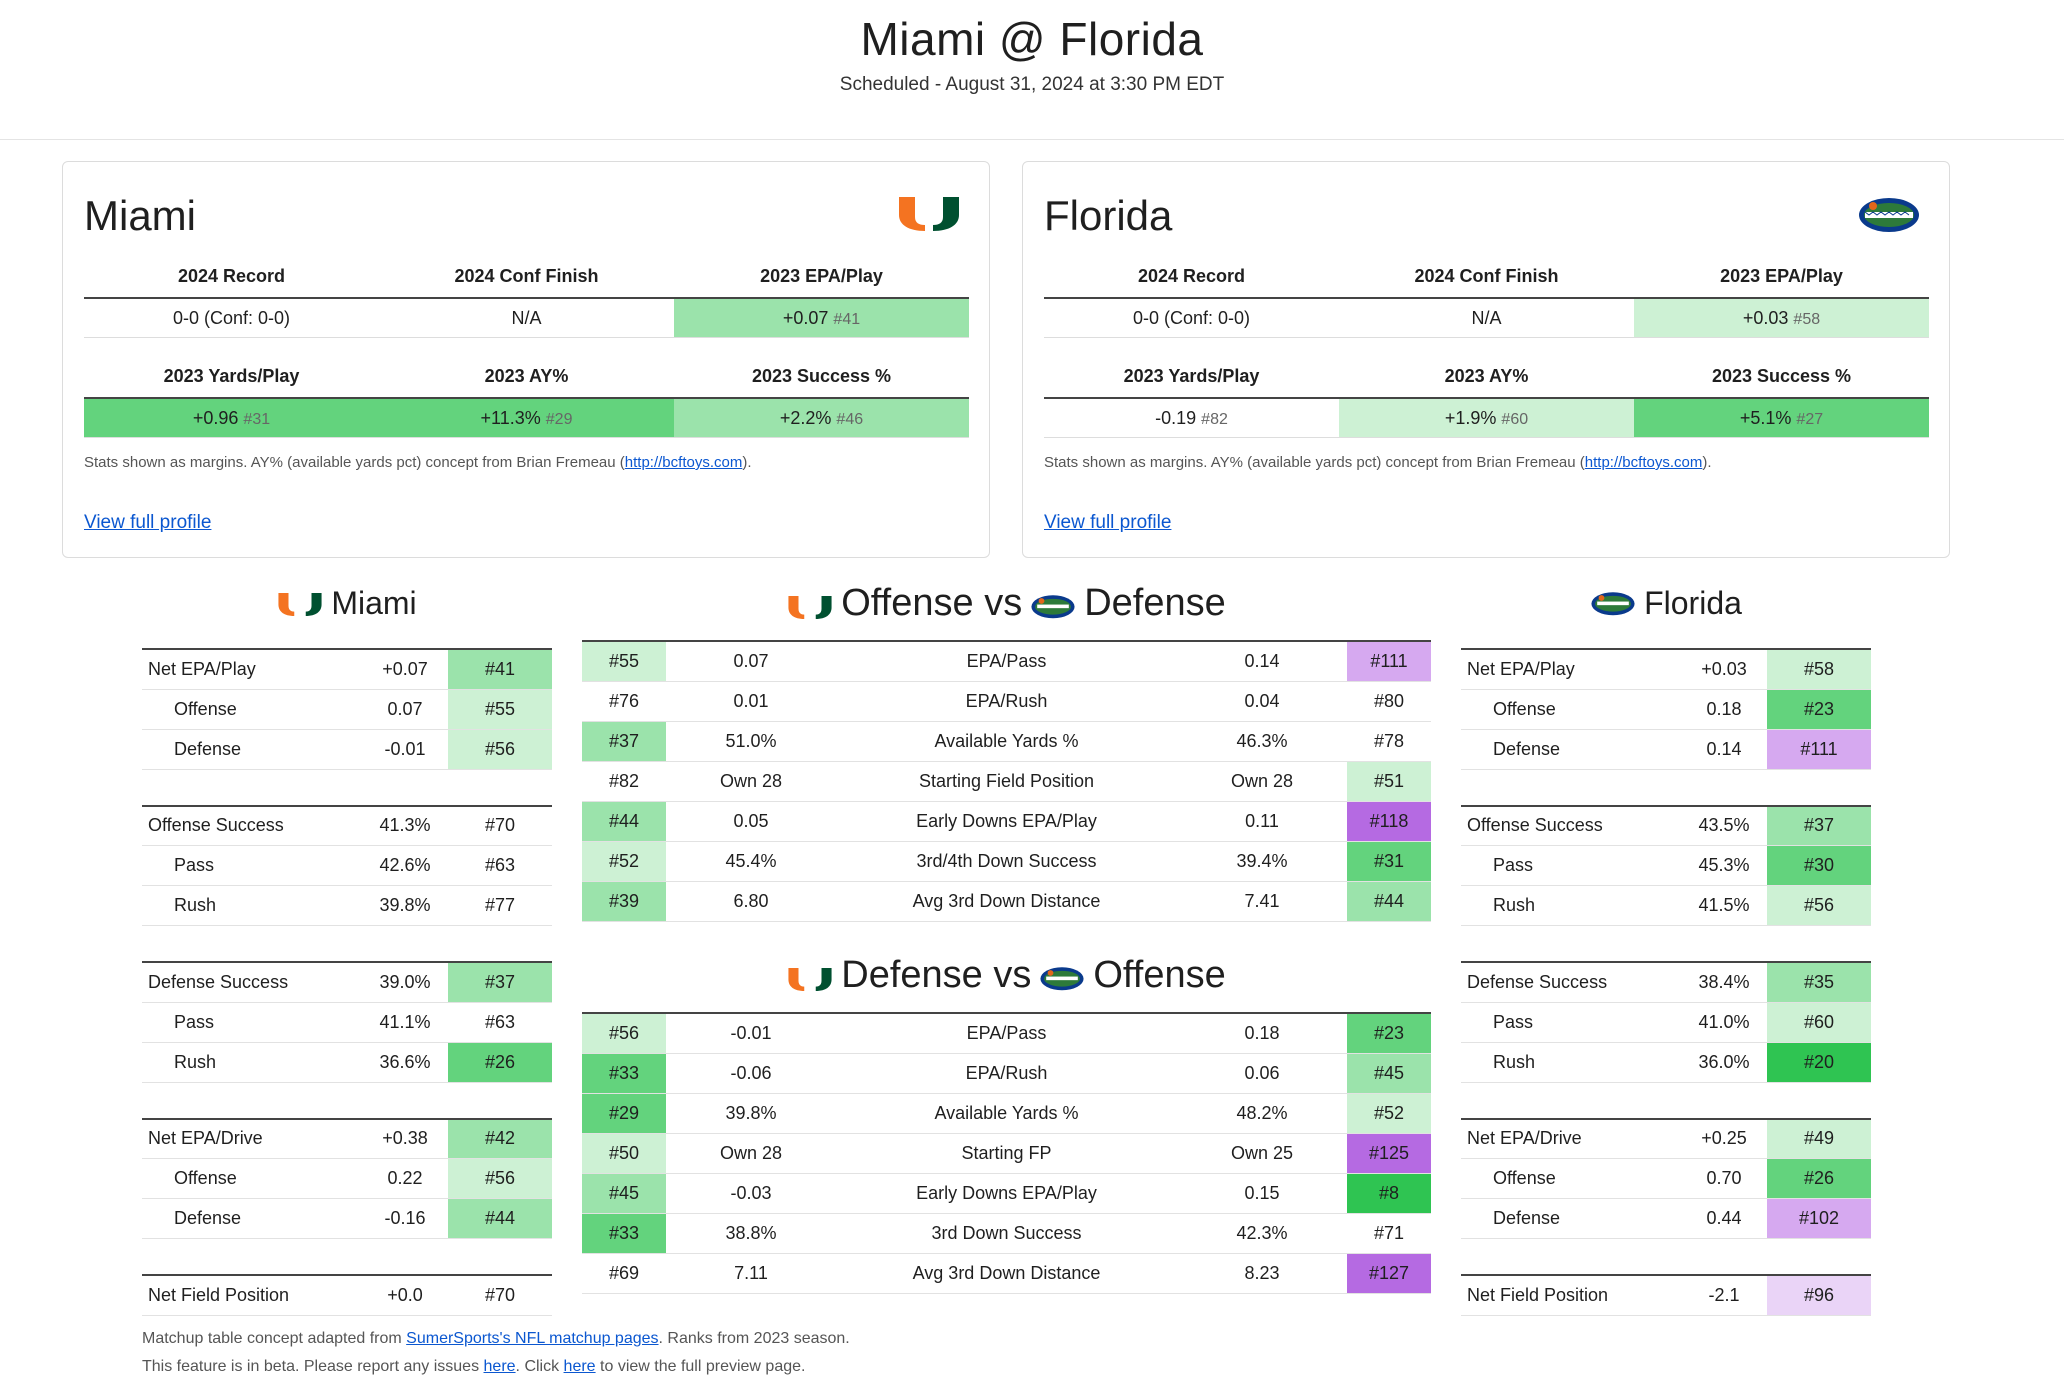  What do you see at coordinates (747, 462) in the screenshot?
I see `note-text: ).` at bounding box center [747, 462].